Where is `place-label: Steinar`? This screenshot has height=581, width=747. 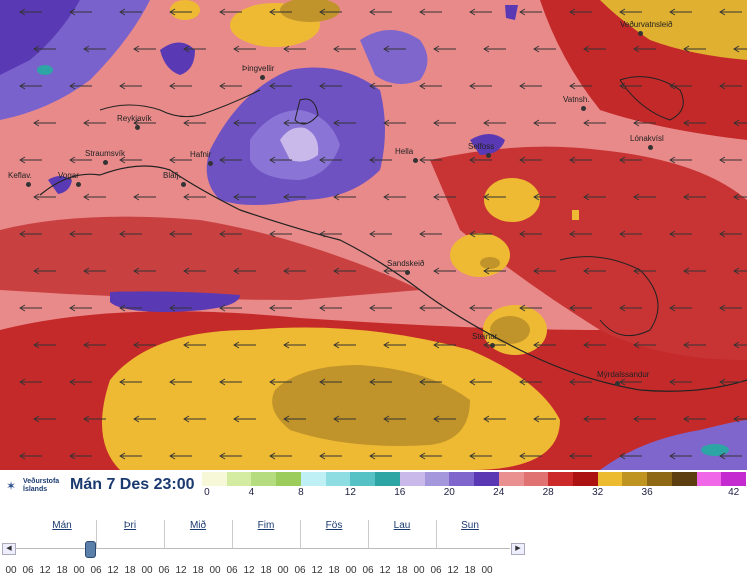
place-label: Steinar is located at coordinates (485, 336).